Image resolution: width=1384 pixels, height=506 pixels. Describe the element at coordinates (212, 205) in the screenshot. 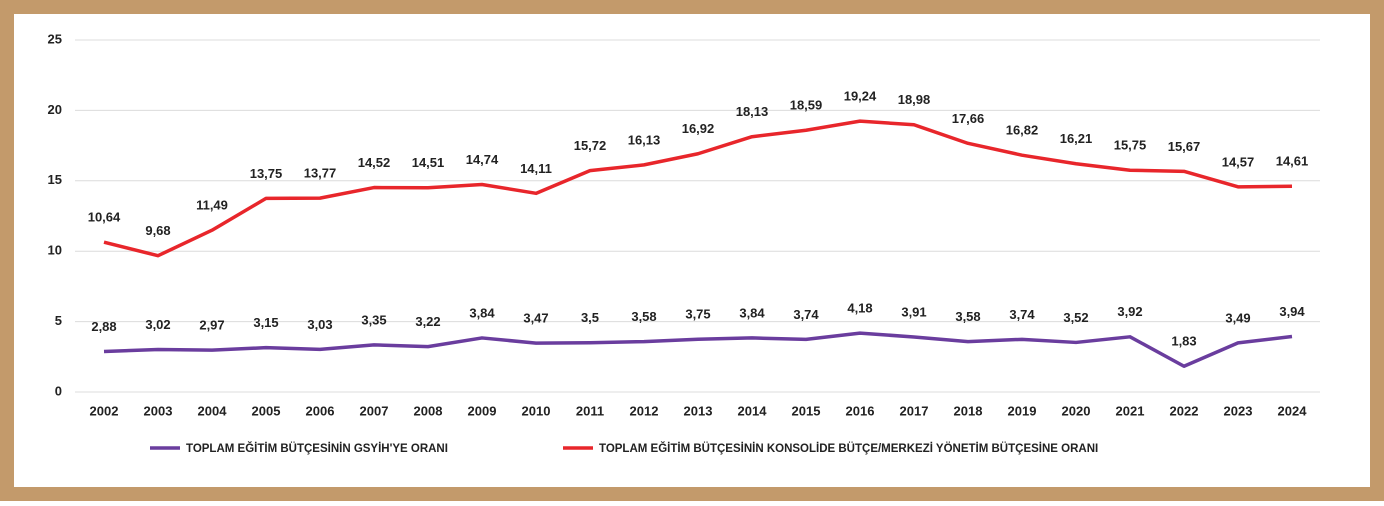

I see `data-label: 11,49` at that location.